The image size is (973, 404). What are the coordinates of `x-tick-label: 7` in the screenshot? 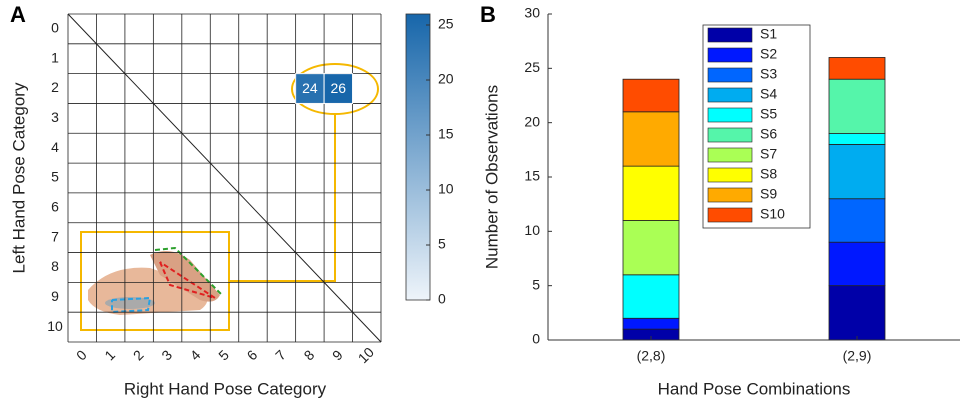 It's located at (280, 355).